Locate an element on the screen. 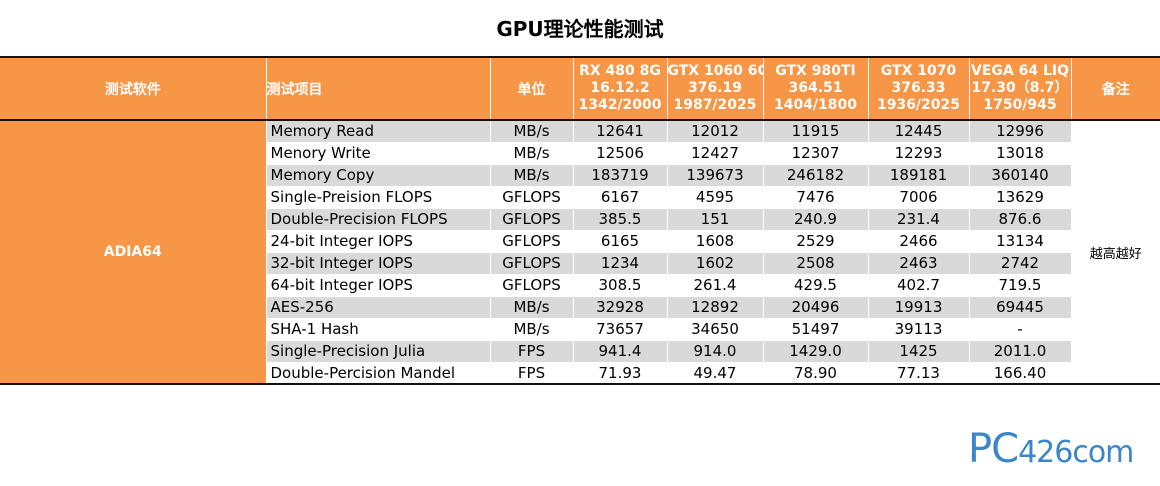 This screenshot has width=1160, height=486. table-row: SHA-1 Hash MB/s 73657 34650 51497 39113- is located at coordinates (580, 329).